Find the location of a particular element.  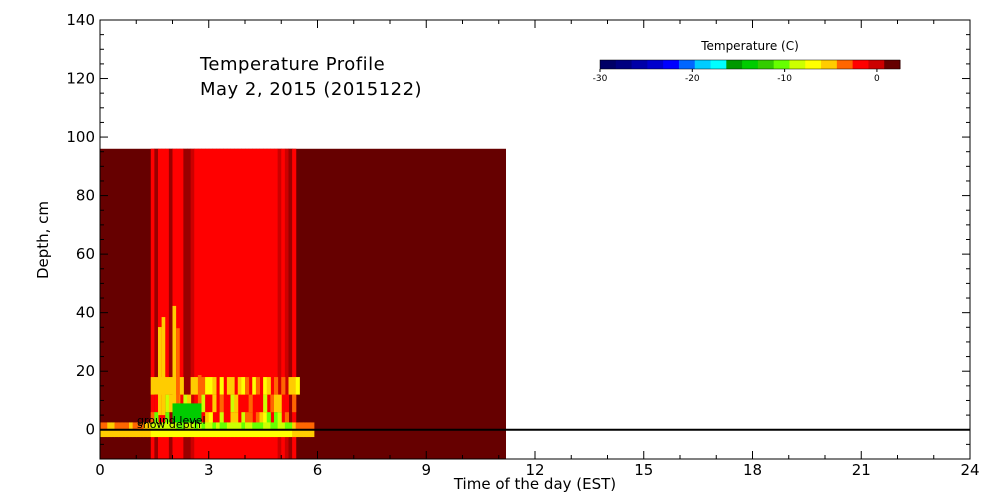

colorbar-tick-label: 0 is located at coordinates (877, 79).